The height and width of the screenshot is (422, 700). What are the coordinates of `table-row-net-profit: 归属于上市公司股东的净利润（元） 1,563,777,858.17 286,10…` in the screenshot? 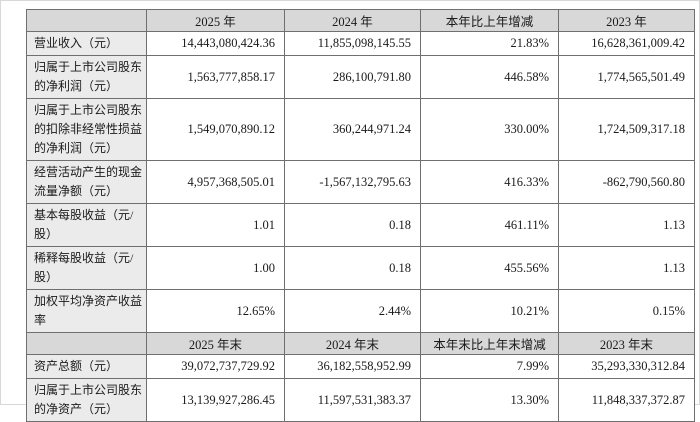 It's located at (360, 77).